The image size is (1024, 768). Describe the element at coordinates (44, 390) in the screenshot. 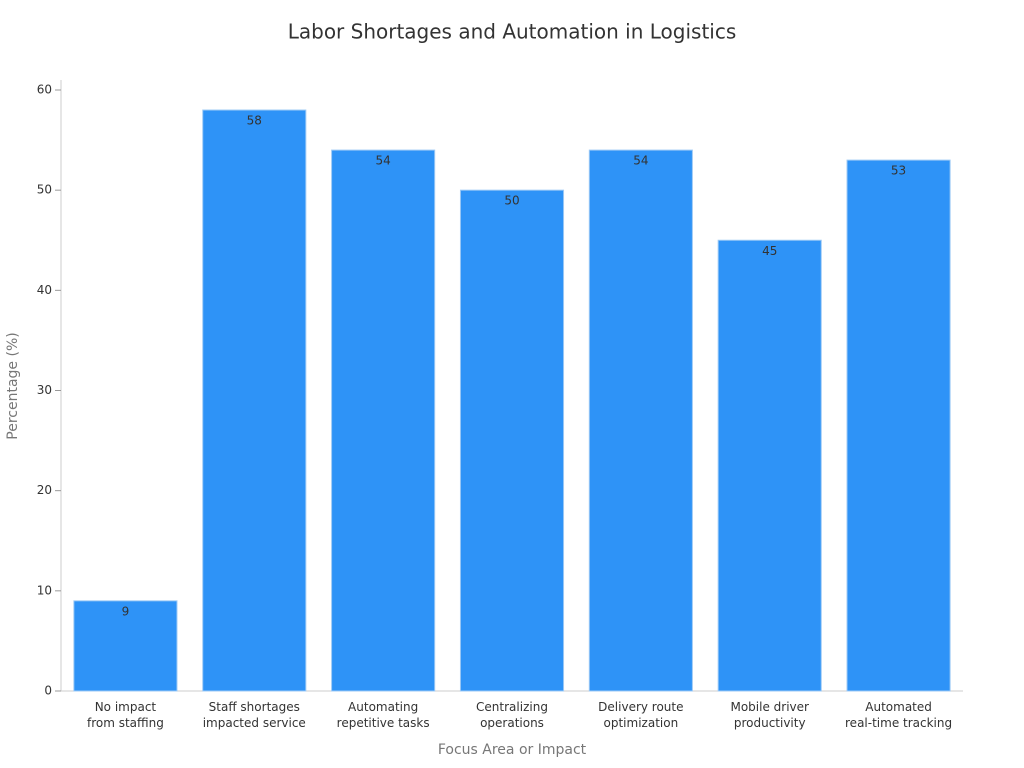

I see `y-tick-label: 30` at that location.